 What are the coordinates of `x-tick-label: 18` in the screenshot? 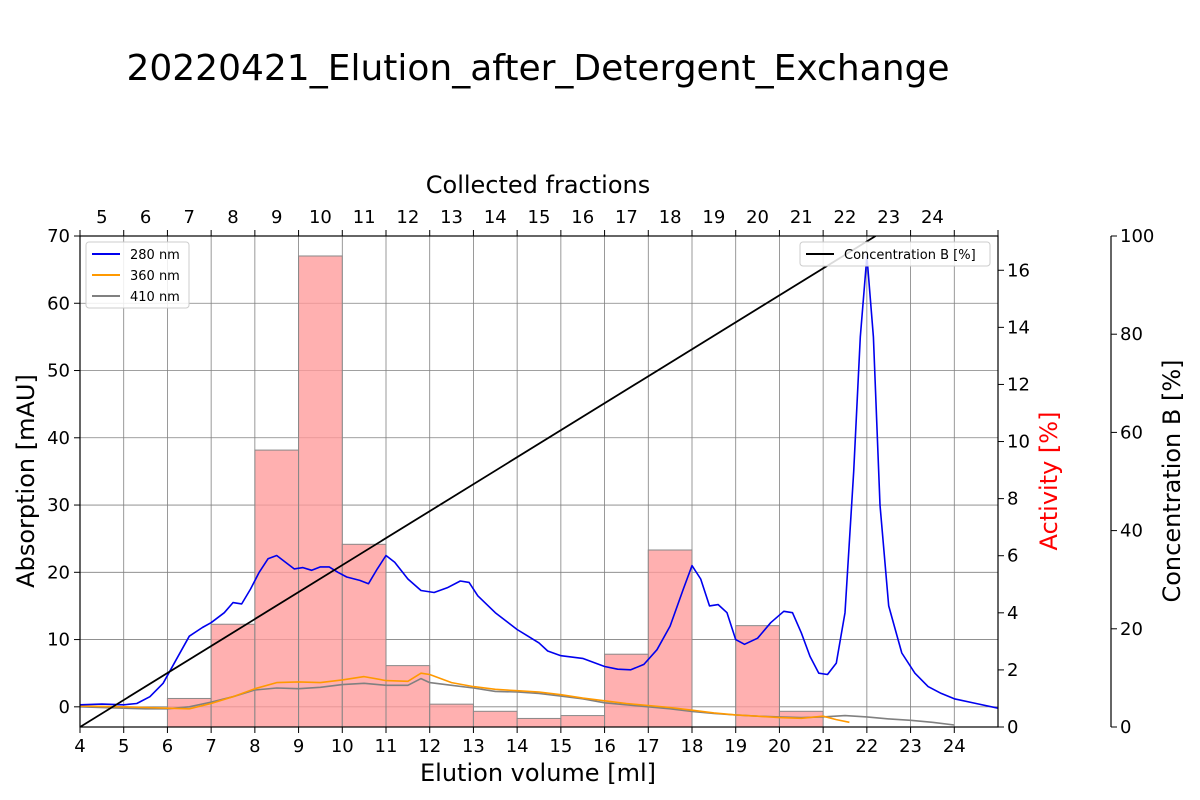 It's located at (692, 746).